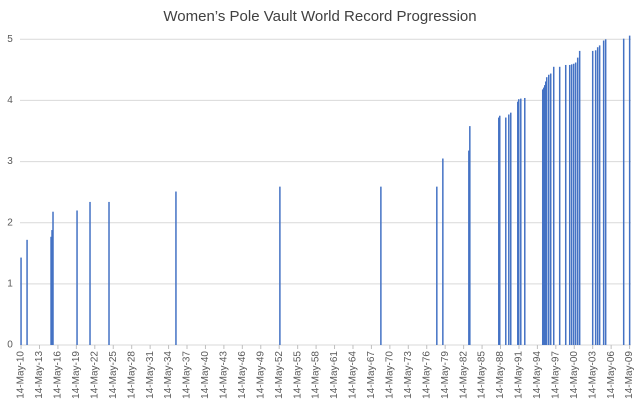 The width and height of the screenshot is (640, 409). I want to click on x-tick-label: 14-May-76, so click(426, 375).